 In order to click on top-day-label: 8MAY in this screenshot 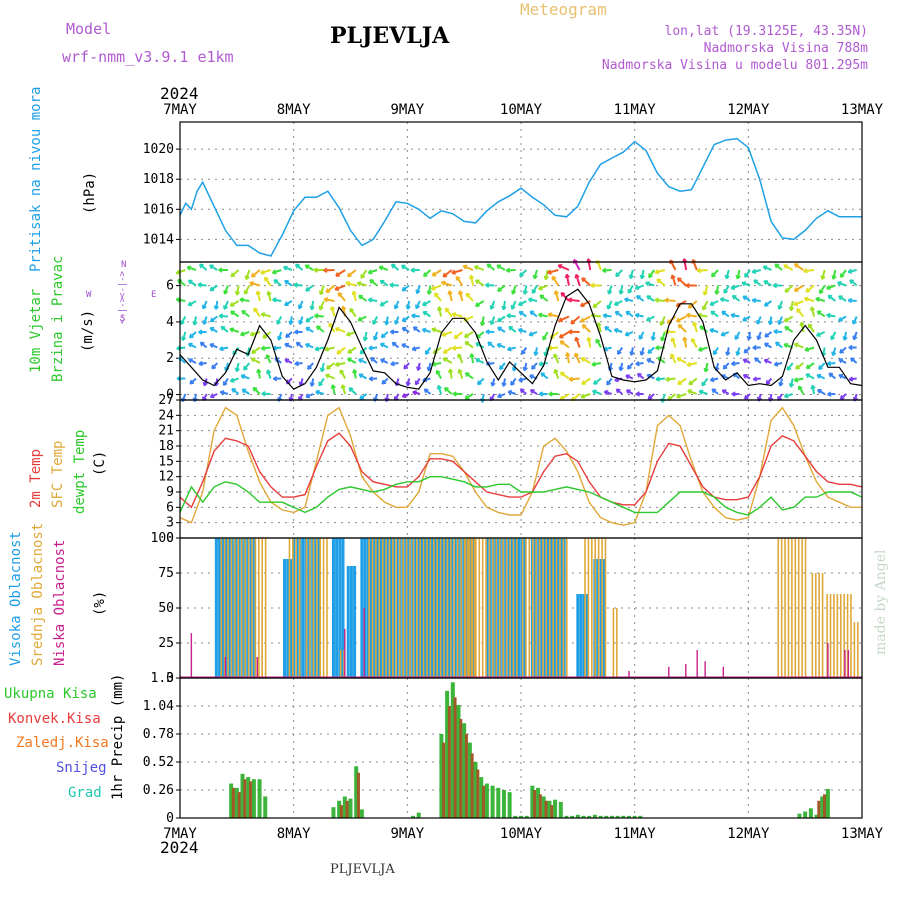, I will do `click(294, 110)`.